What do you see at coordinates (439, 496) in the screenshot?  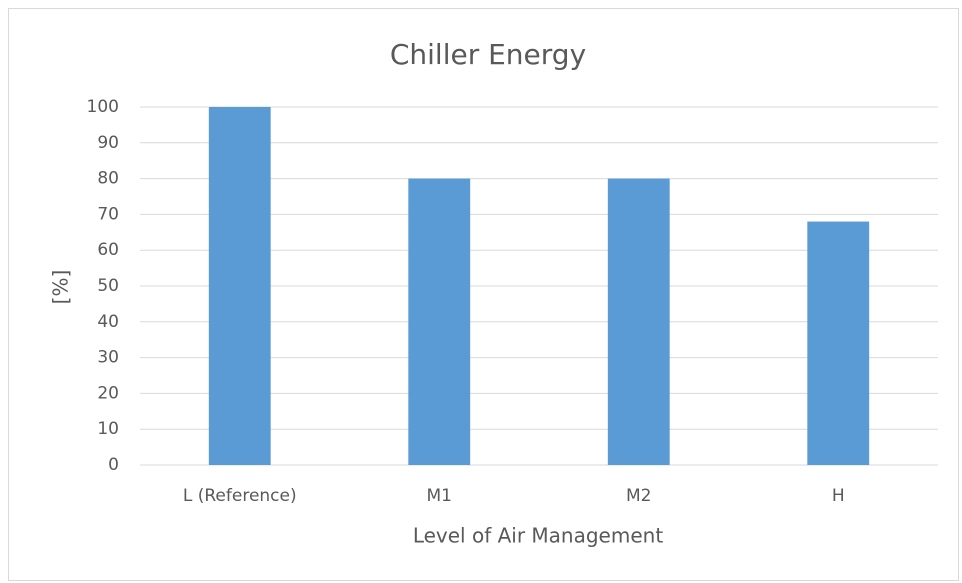 I see `x-tick-label: M1` at bounding box center [439, 496].